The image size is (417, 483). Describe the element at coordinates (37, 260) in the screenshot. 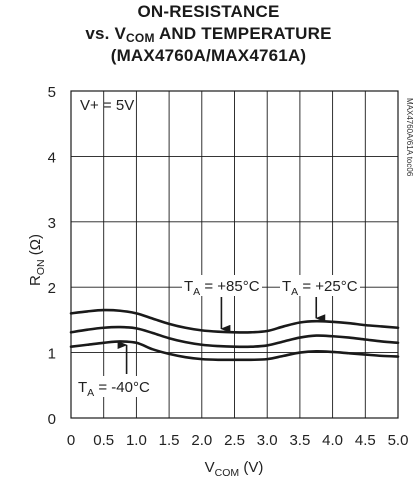

I see `y-axis-label: RON (Ω)` at that location.